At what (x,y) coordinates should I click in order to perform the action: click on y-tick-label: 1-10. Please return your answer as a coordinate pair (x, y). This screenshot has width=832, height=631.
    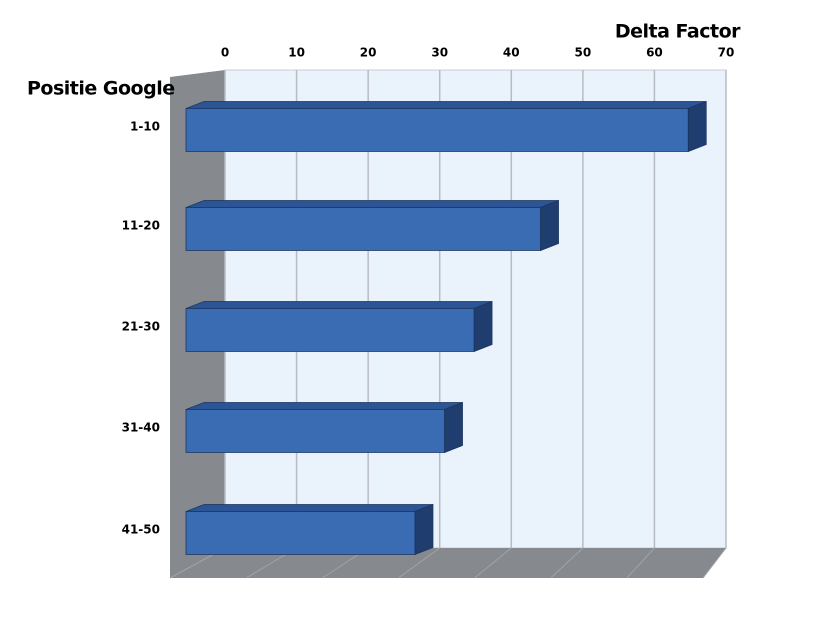
    Looking at the image, I should click on (145, 127).